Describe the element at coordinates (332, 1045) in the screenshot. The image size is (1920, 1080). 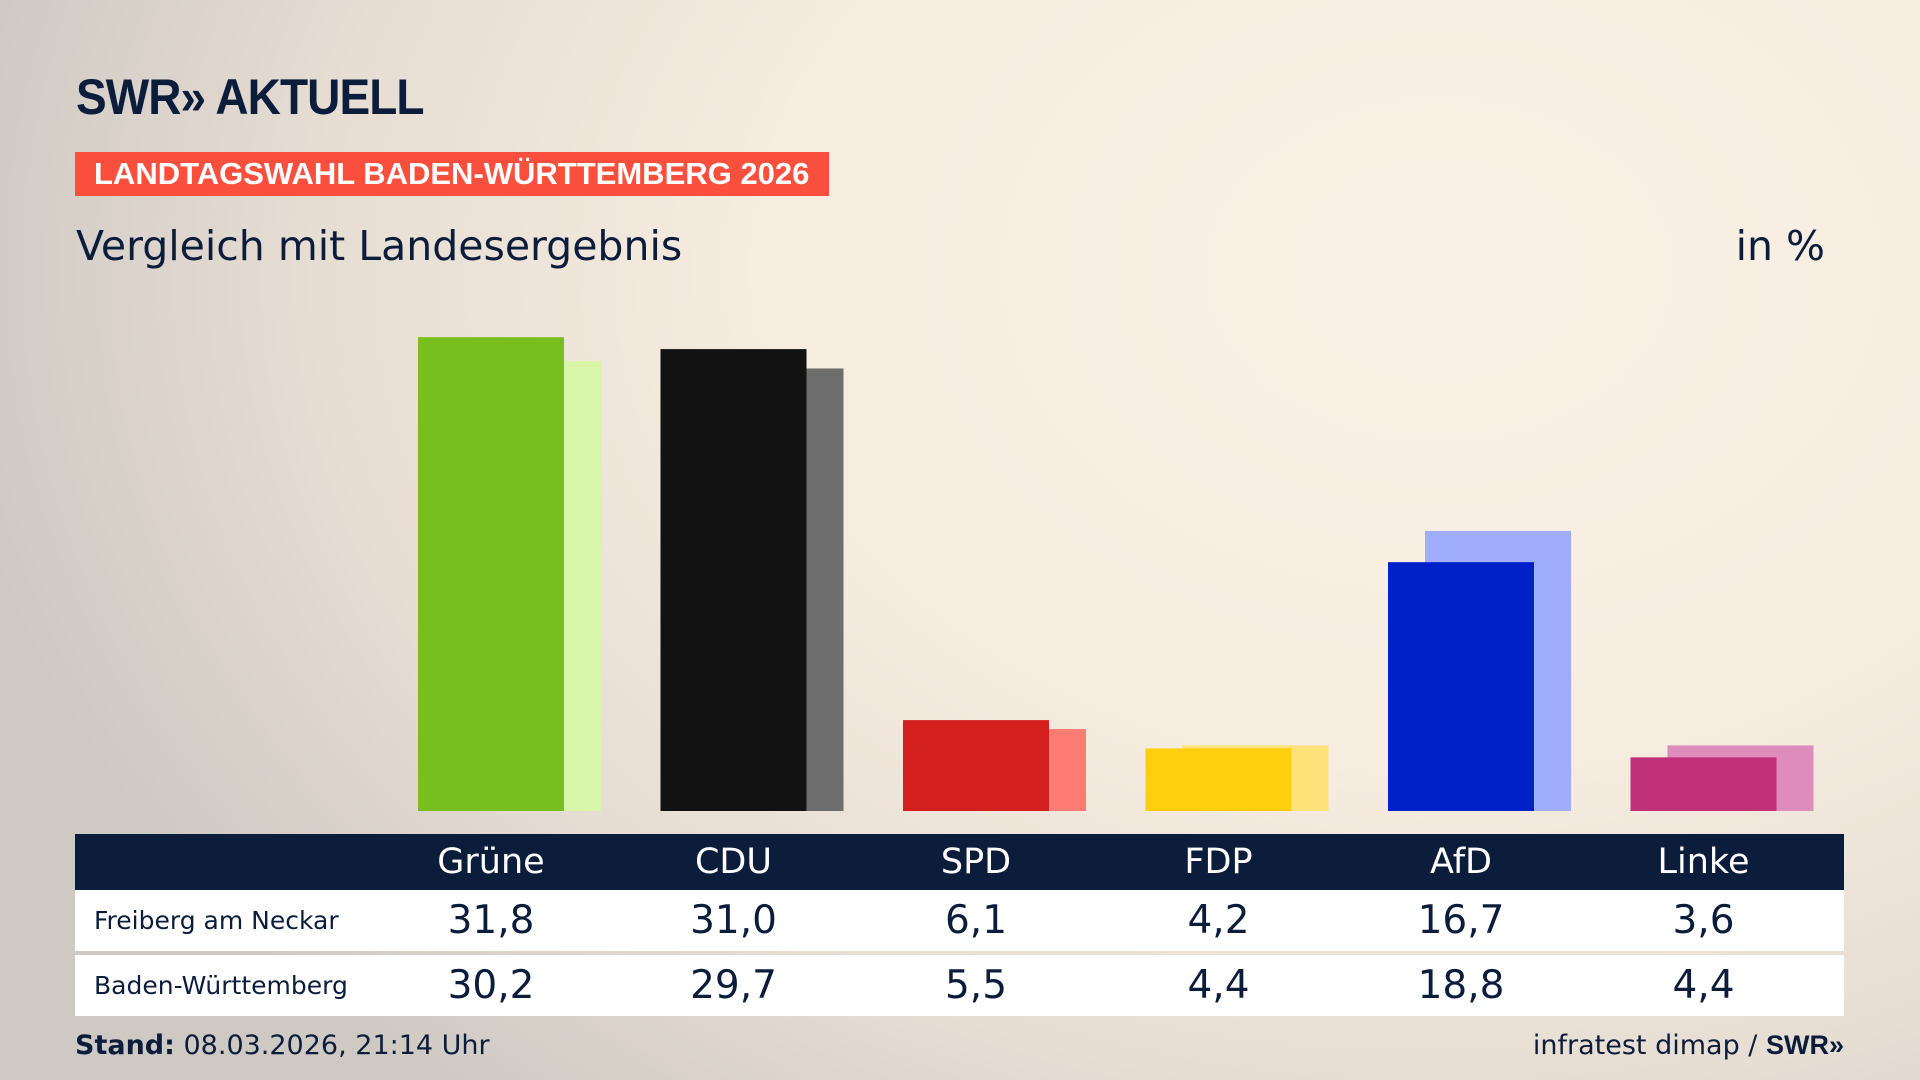
I see `stand-value: 08.03.2026, 21:14 Uhr` at that location.